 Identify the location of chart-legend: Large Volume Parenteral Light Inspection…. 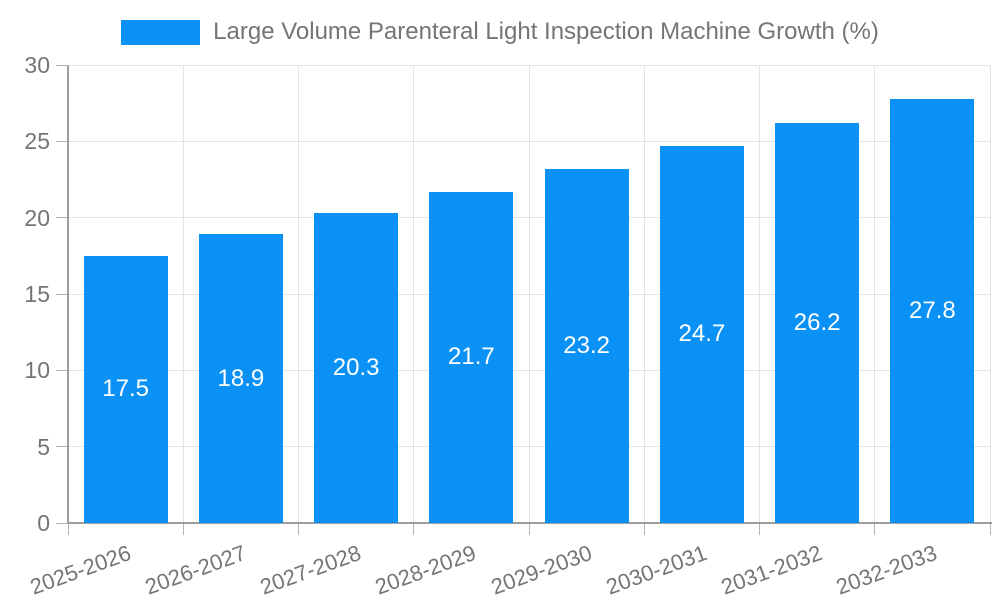
(500, 32).